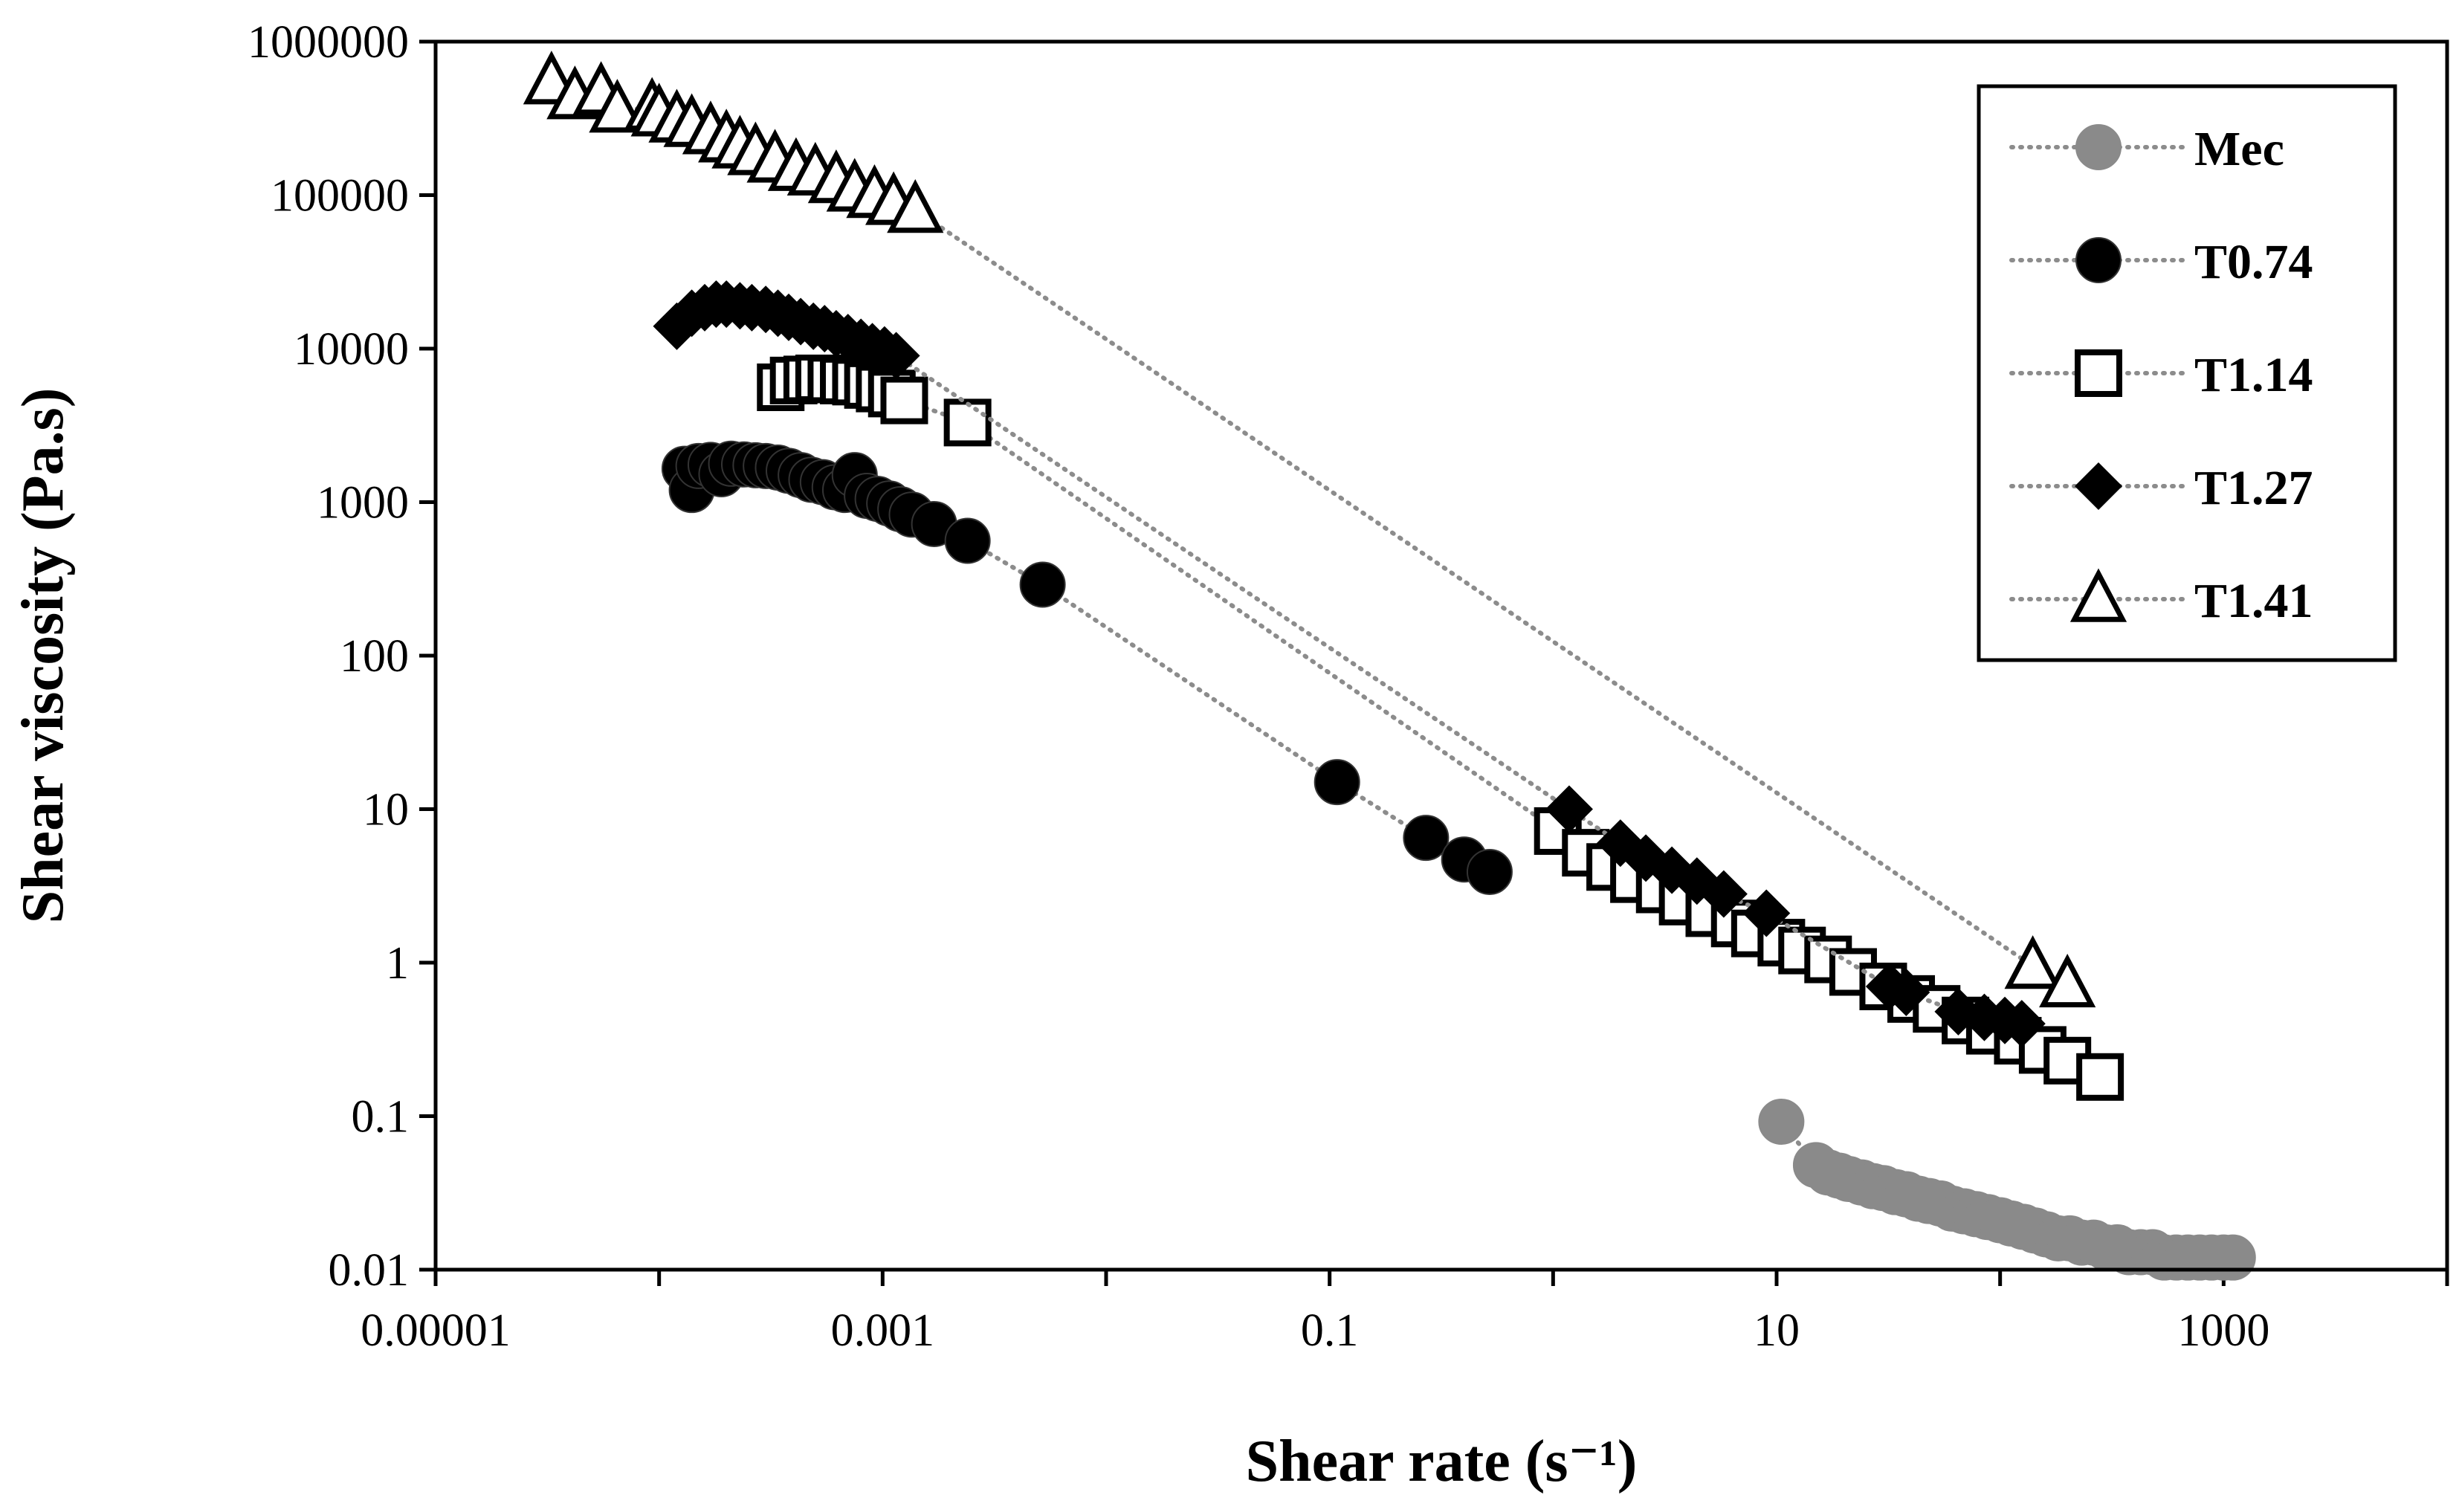 The height and width of the screenshot is (1512, 2459). What do you see at coordinates (2007, 1190) in the screenshot?
I see `series-mec` at bounding box center [2007, 1190].